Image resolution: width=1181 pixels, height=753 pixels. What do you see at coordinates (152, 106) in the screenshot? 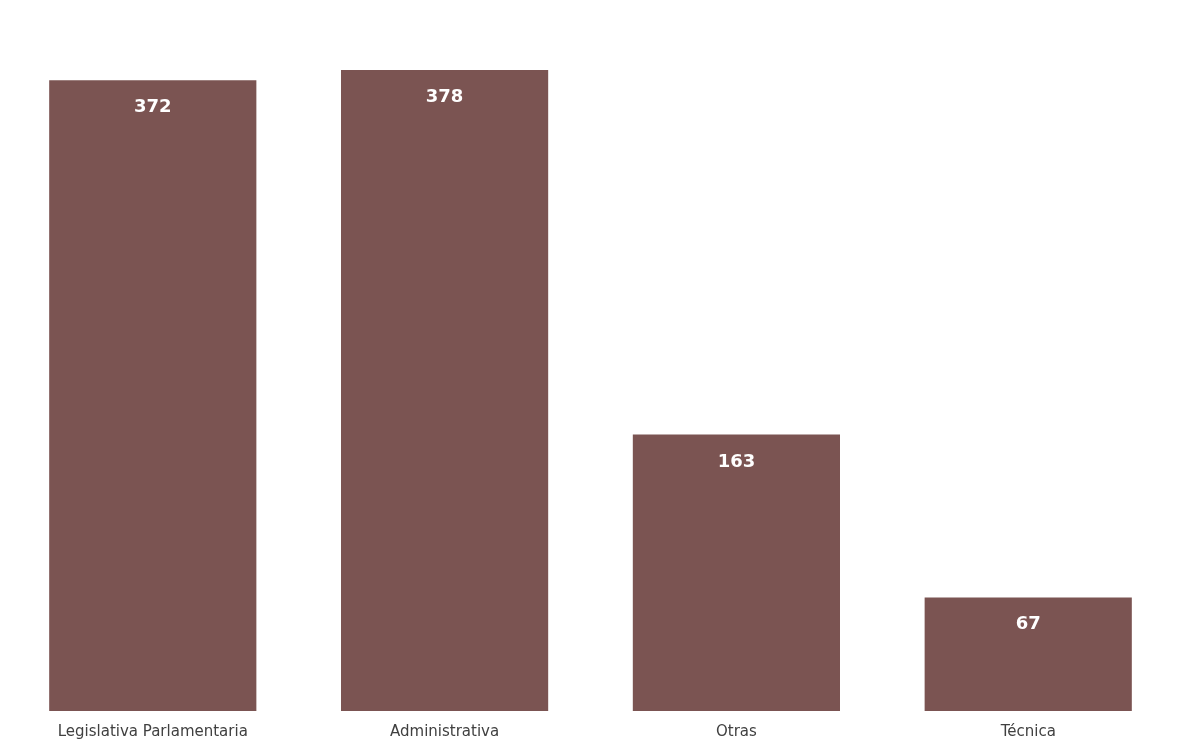
I see `data-label: 372` at bounding box center [152, 106].